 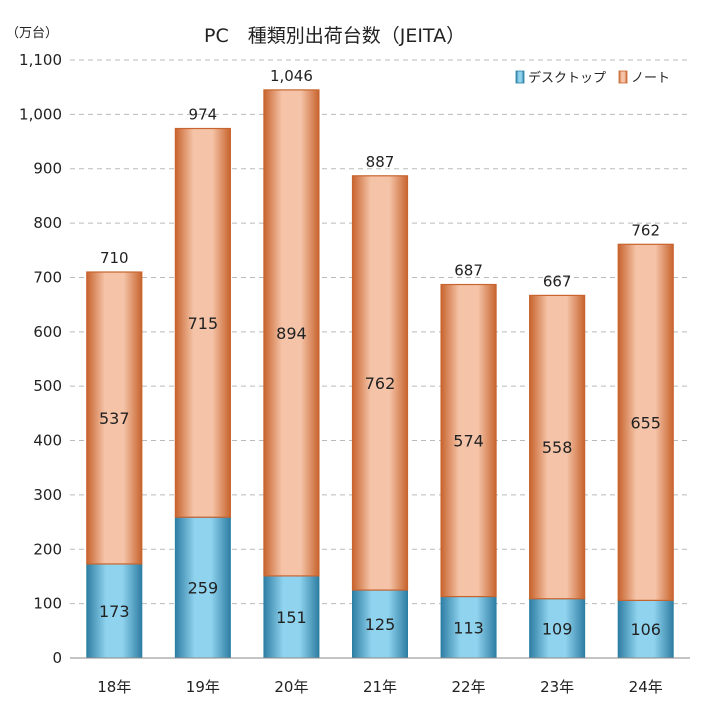 What do you see at coordinates (623, 77) in the screenshot?
I see `legend-swatch-note` at bounding box center [623, 77].